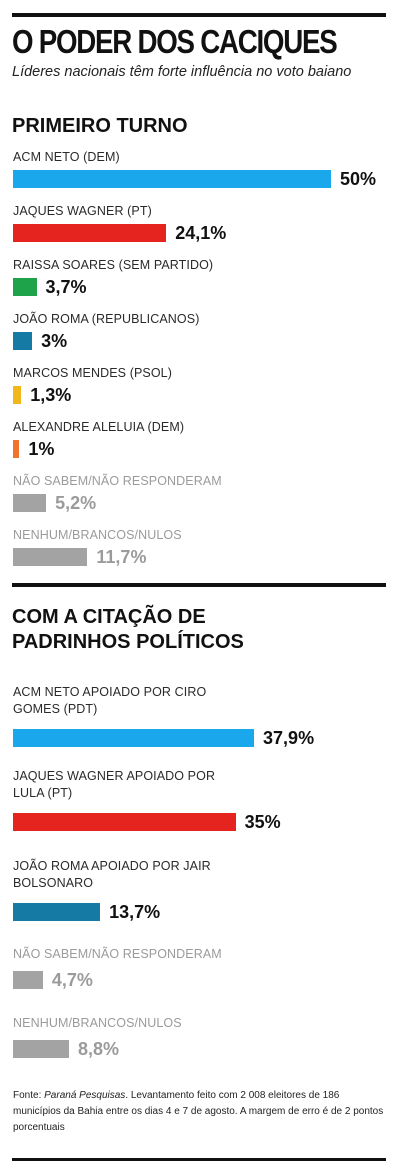 This screenshot has height=1168, width=400. What do you see at coordinates (358, 179) in the screenshot?
I see `value-label: 50%` at bounding box center [358, 179].